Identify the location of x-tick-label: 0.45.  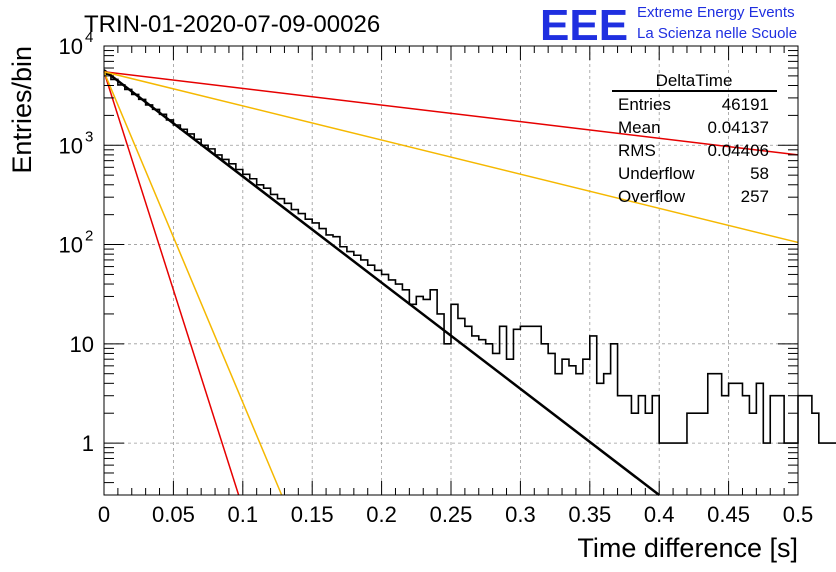
(728, 514).